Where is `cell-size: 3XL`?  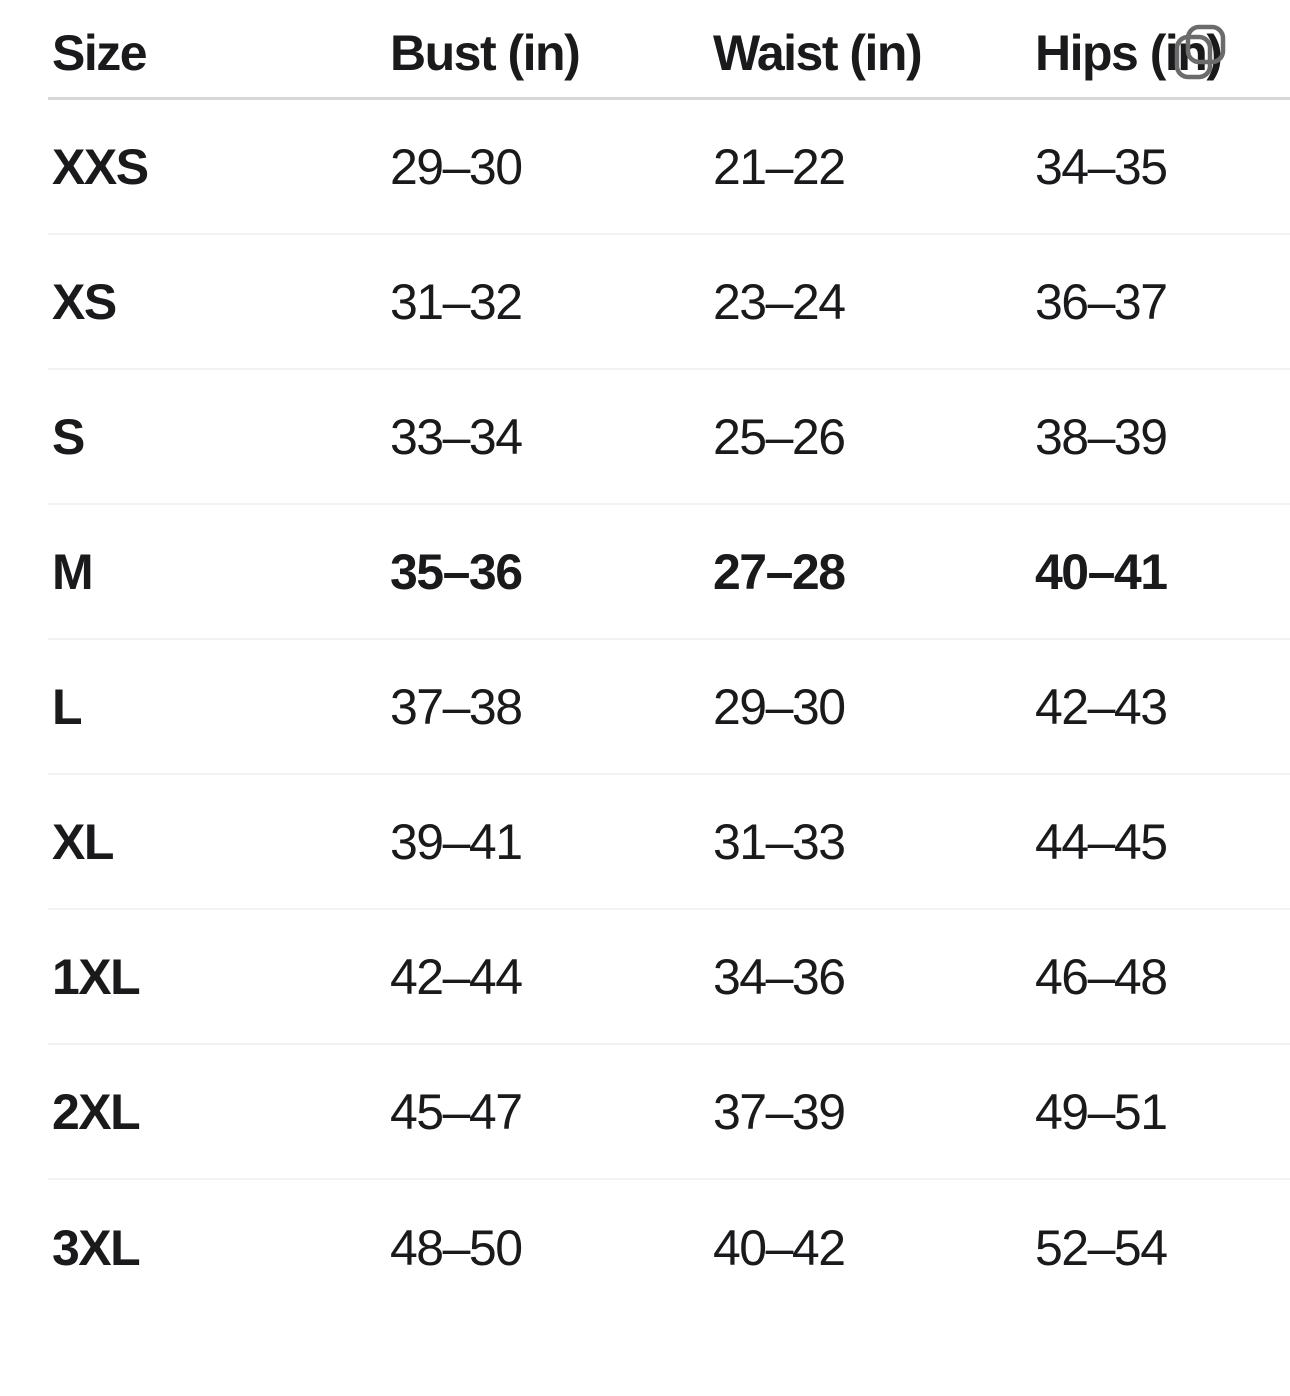 cell-size: 3XL is located at coordinates (96, 1247).